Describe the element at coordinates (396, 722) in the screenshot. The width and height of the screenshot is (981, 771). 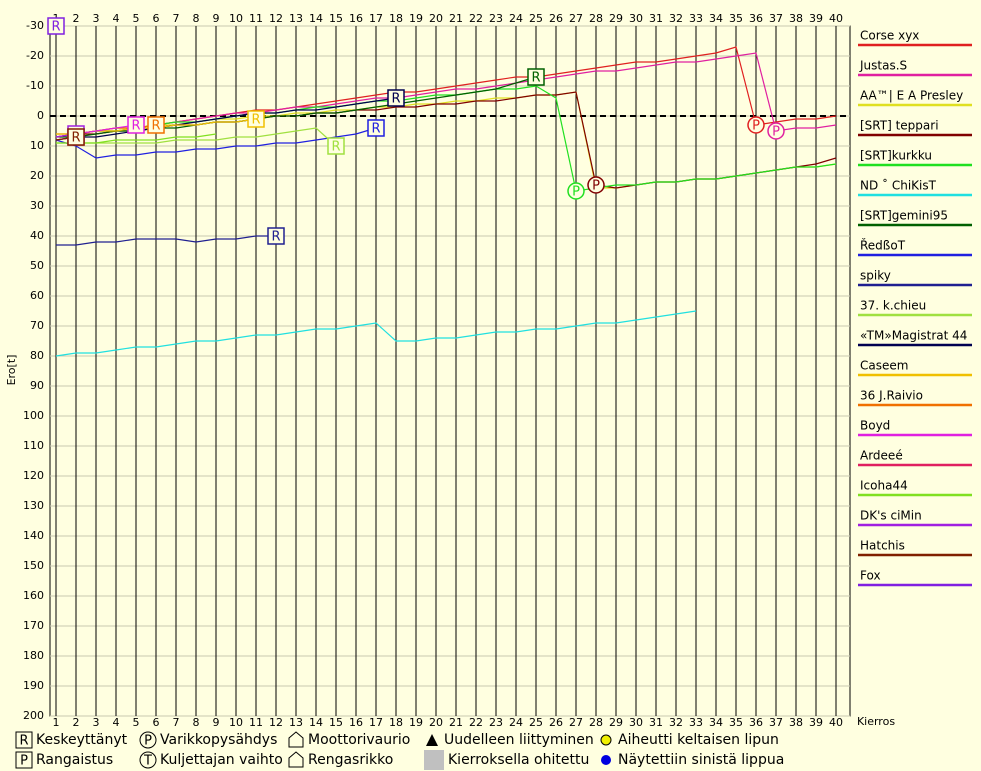
I see `x-tick-label: 18` at that location.